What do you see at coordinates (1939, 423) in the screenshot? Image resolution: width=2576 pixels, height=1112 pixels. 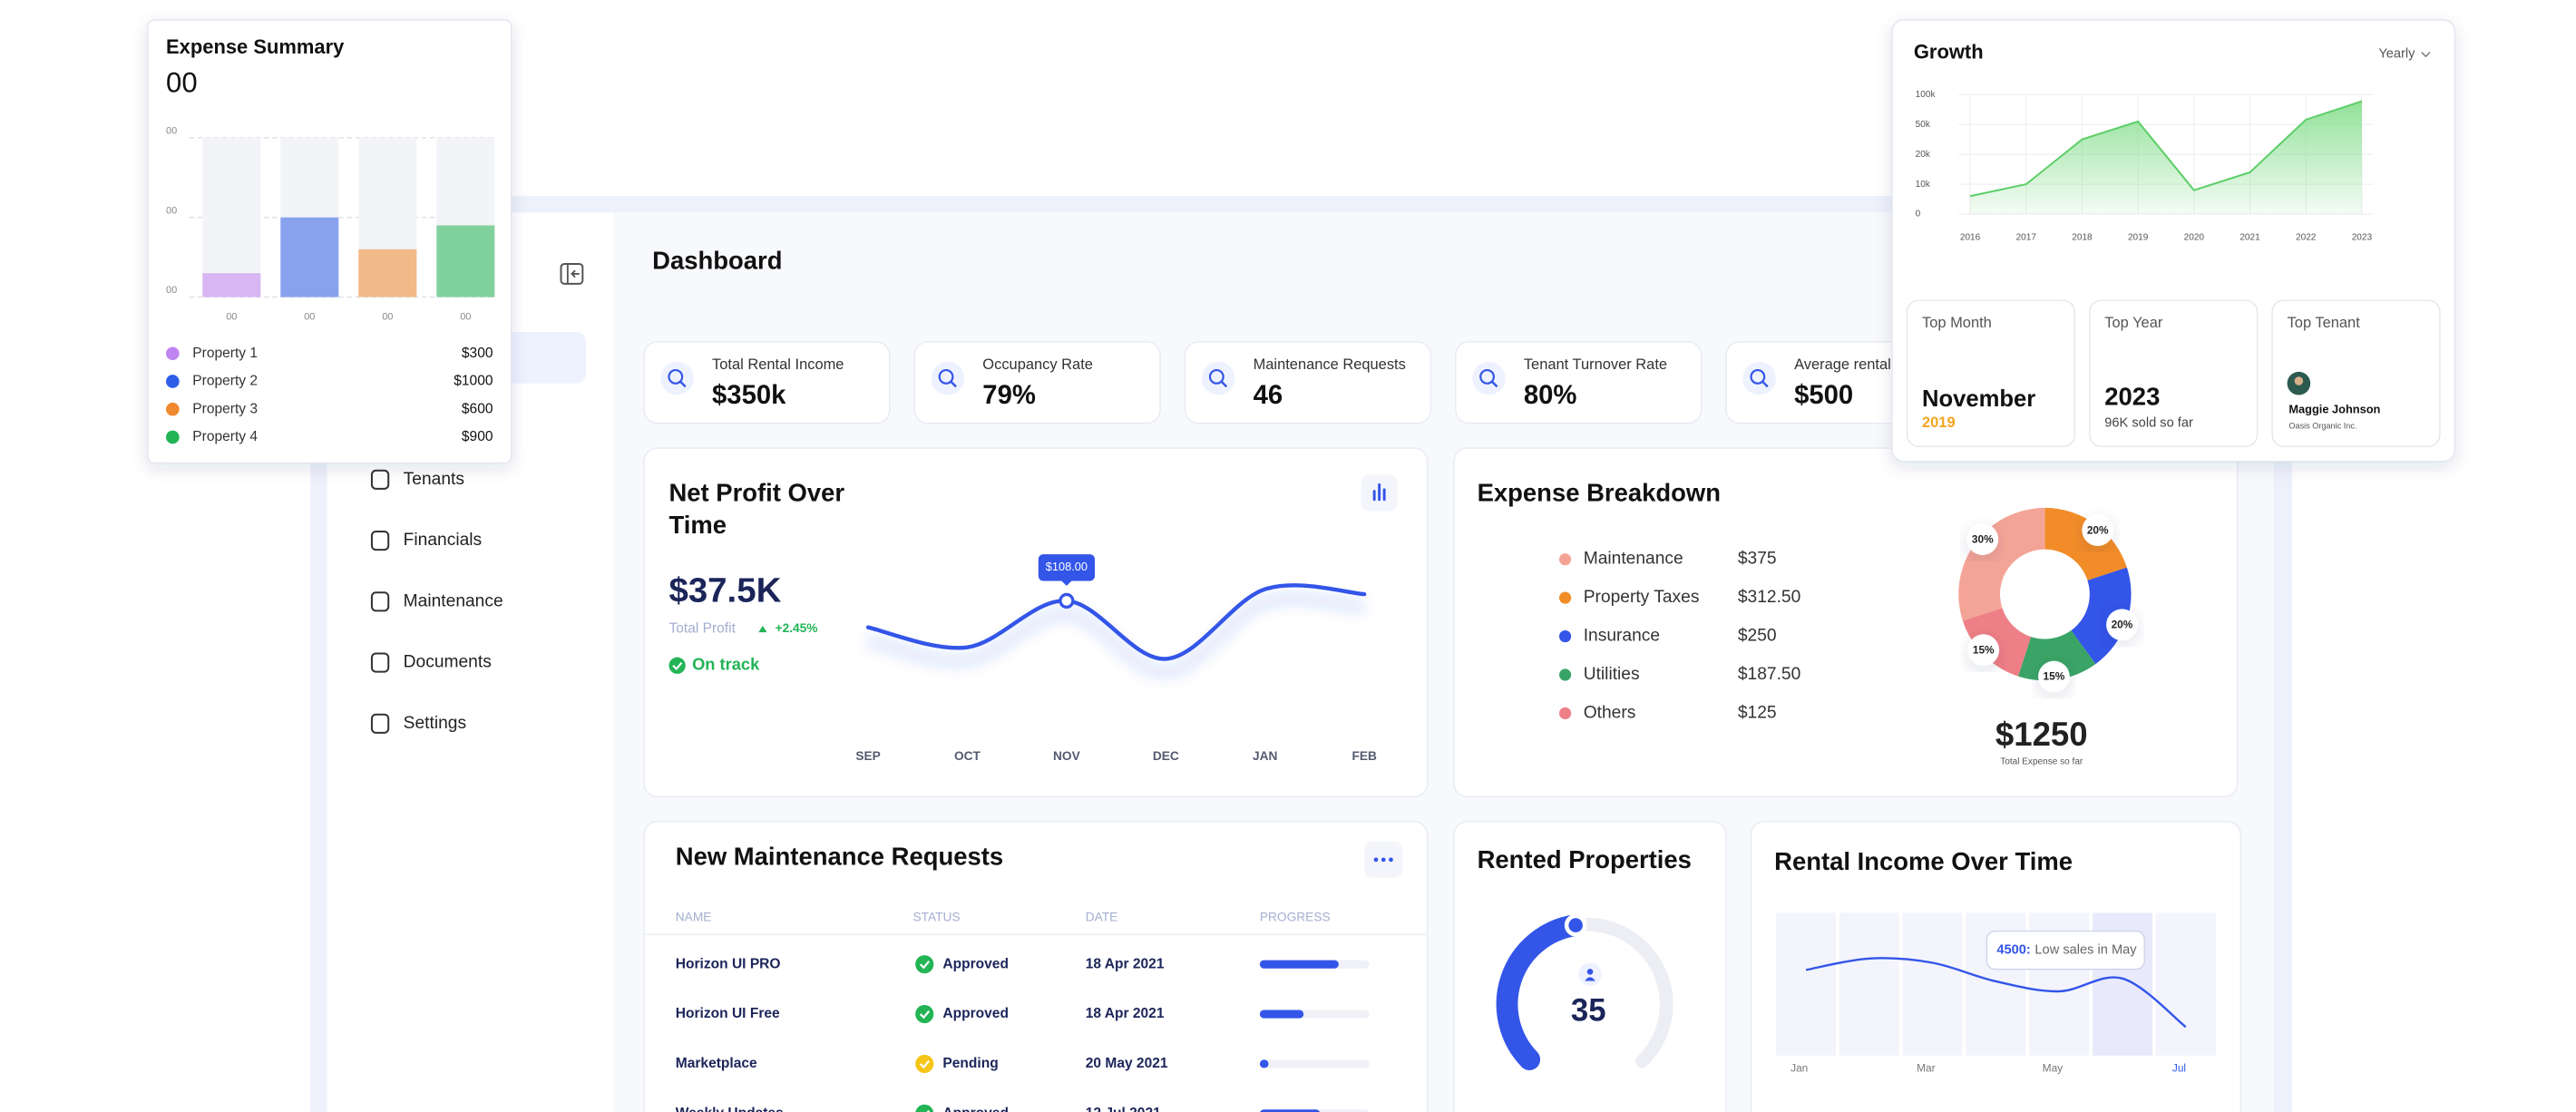 I see `stat-note: 2019` at bounding box center [1939, 423].